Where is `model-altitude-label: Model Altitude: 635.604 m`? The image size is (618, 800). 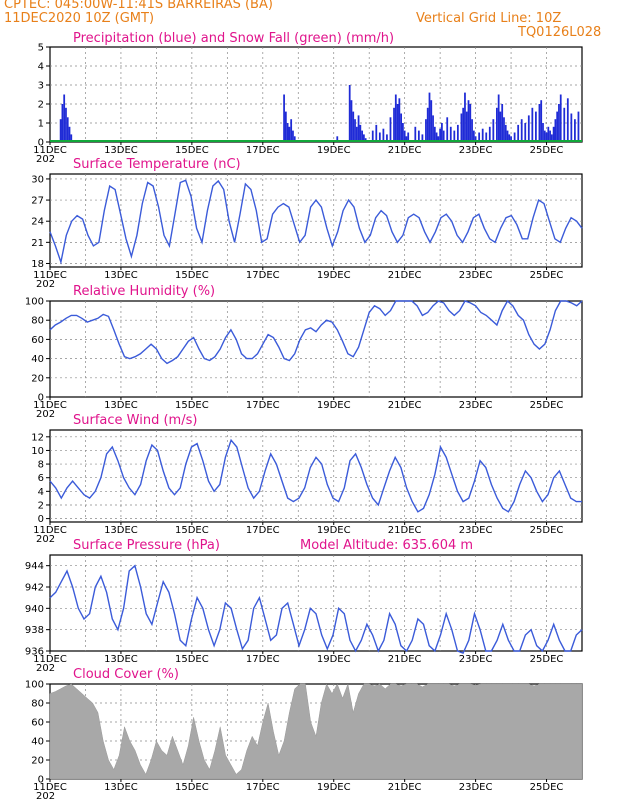
model-altitude-label: Model Altitude: 635.604 m is located at coordinates (386, 545).